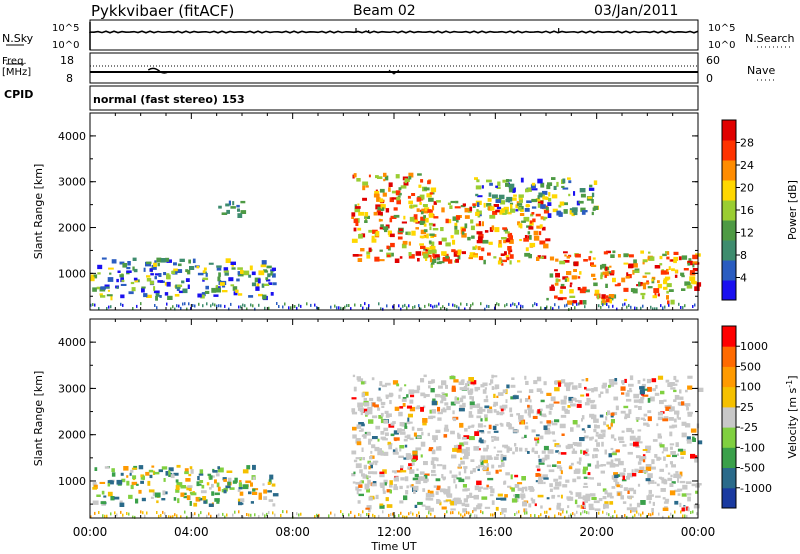  What do you see at coordinates (752, 447) in the screenshot?
I see `colorbar-tick-label: -100` at bounding box center [752, 447].